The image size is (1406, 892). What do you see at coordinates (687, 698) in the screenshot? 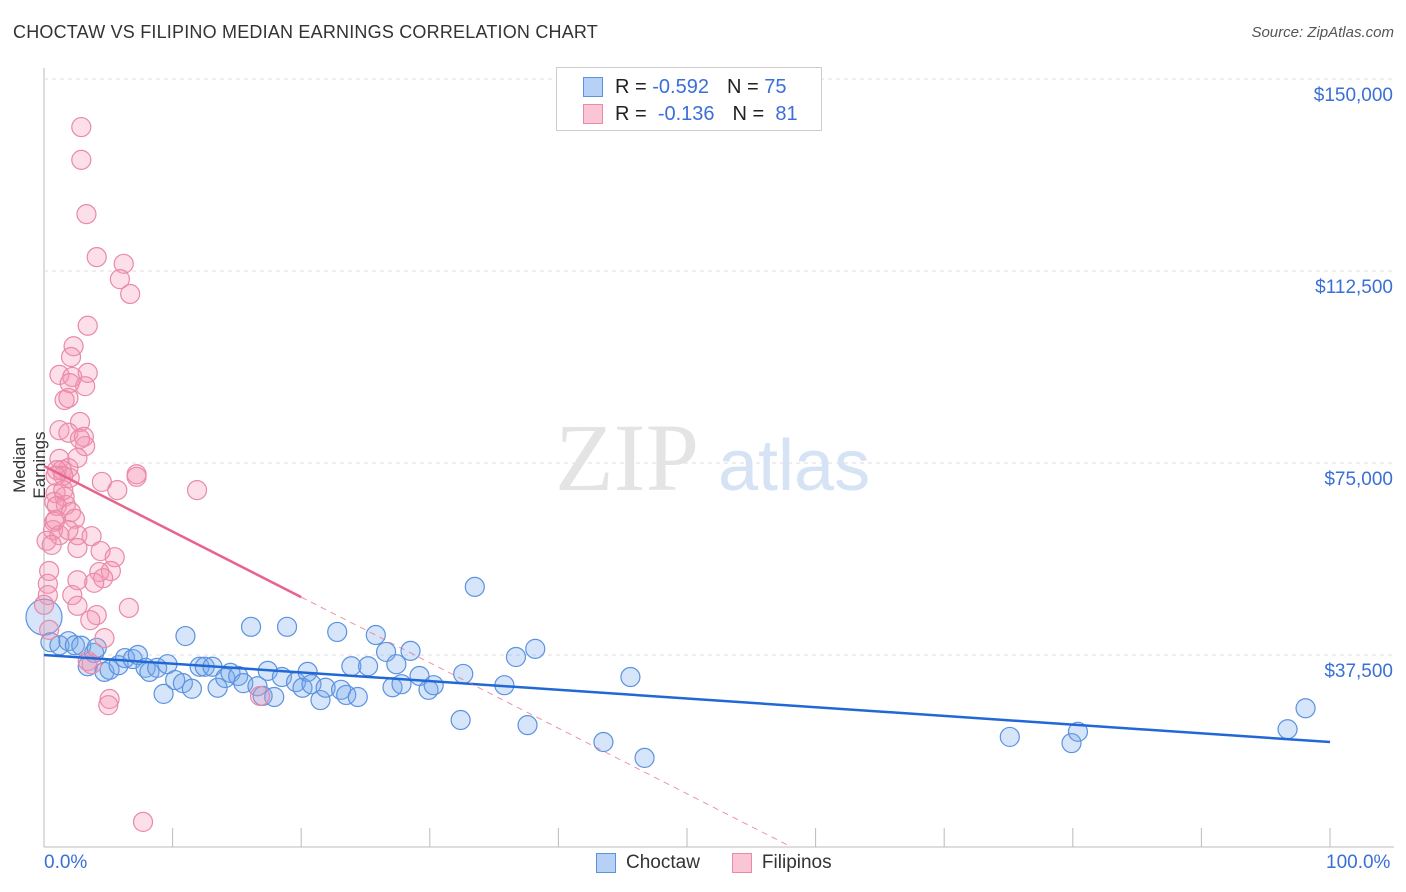
I see `choctaw-trend-line` at bounding box center [687, 698].